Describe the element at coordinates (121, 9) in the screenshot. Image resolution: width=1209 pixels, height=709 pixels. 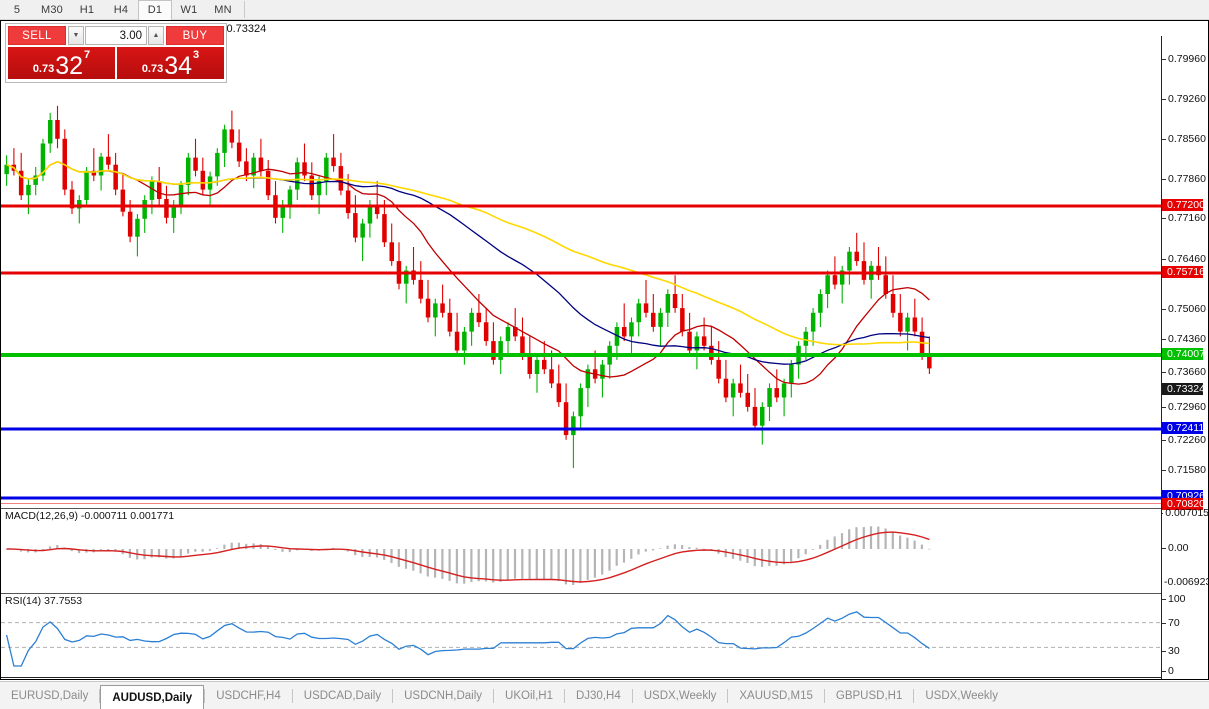
I see `timeframe-h4: H4` at that location.